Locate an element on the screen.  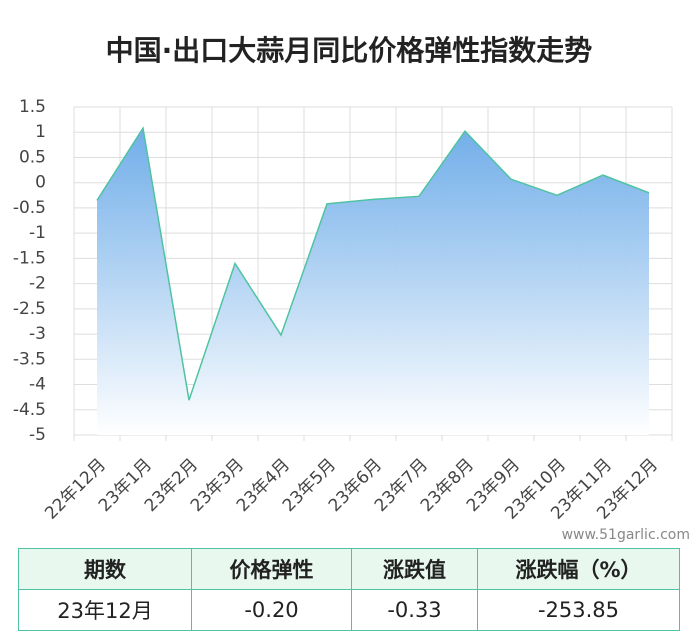
y-tick-label: -1.5 is located at coordinates (29, 258).